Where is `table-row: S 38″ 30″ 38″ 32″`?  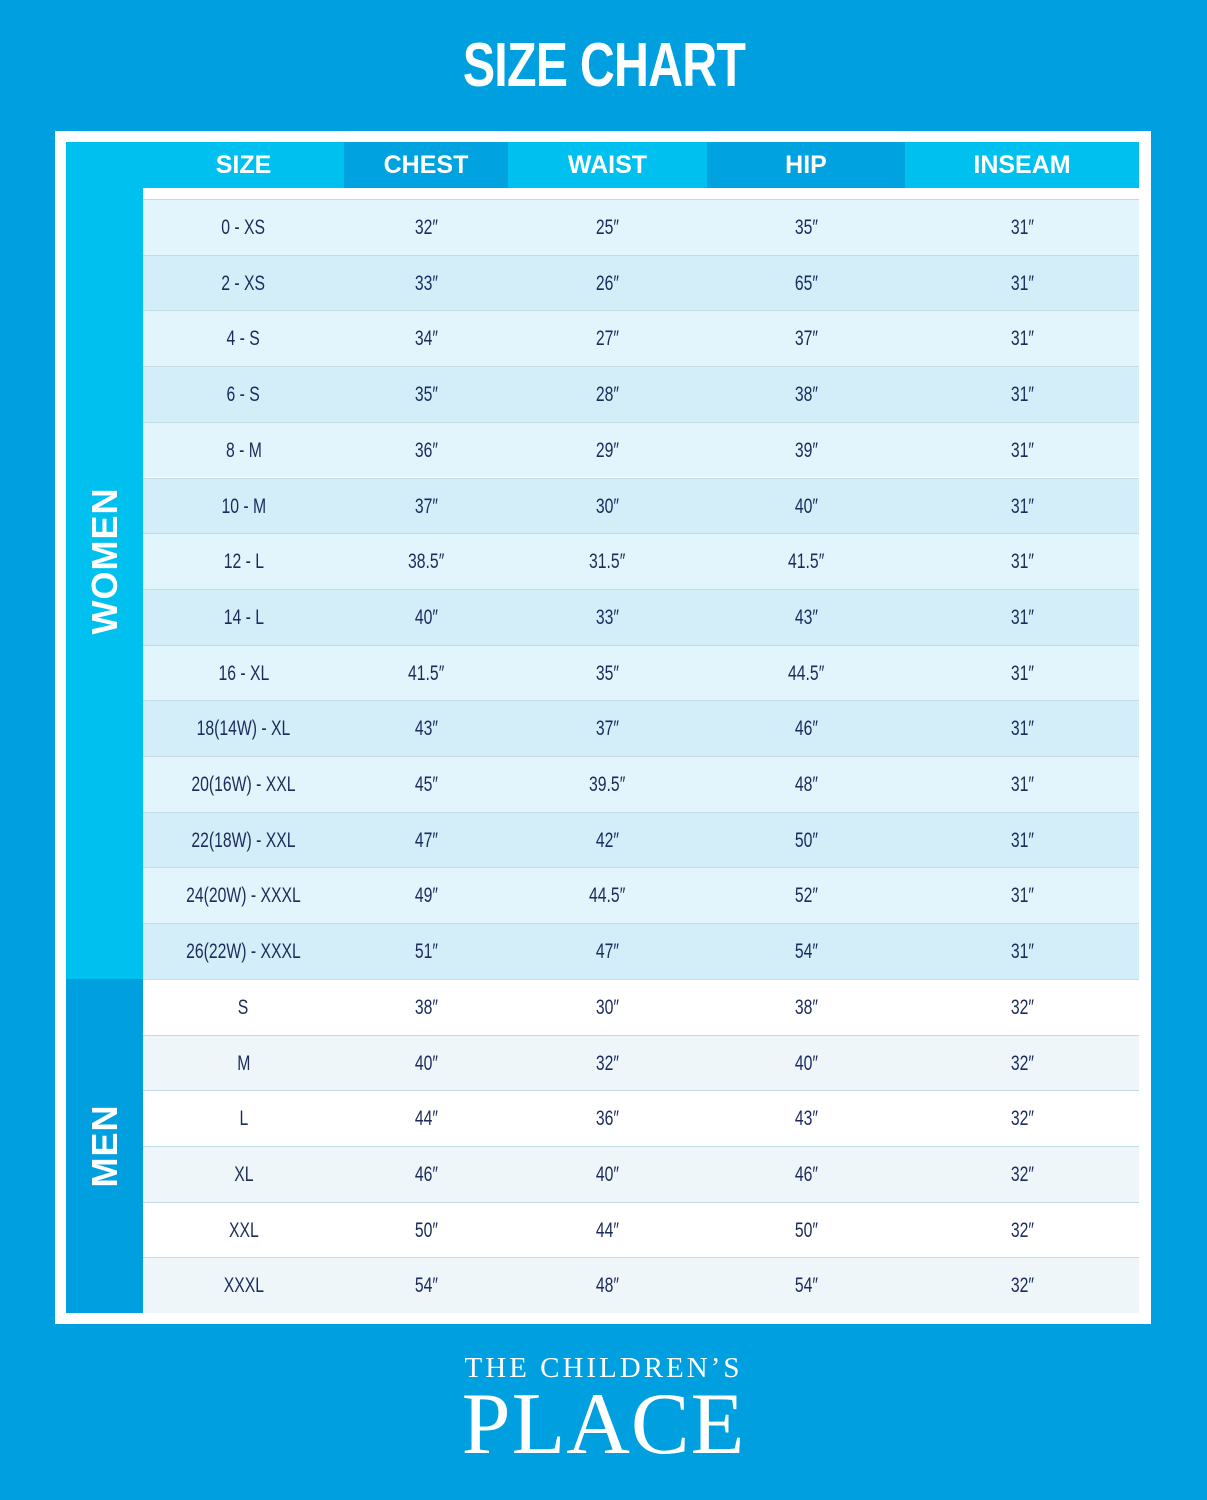
table-row: S 38″ 30″ 38″ 32″ is located at coordinates (641, 1006).